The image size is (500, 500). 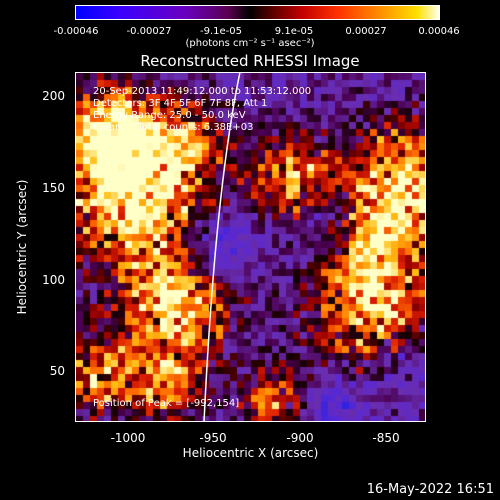 I want to click on colorbar-tick: -0.00027, so click(x=149, y=31).